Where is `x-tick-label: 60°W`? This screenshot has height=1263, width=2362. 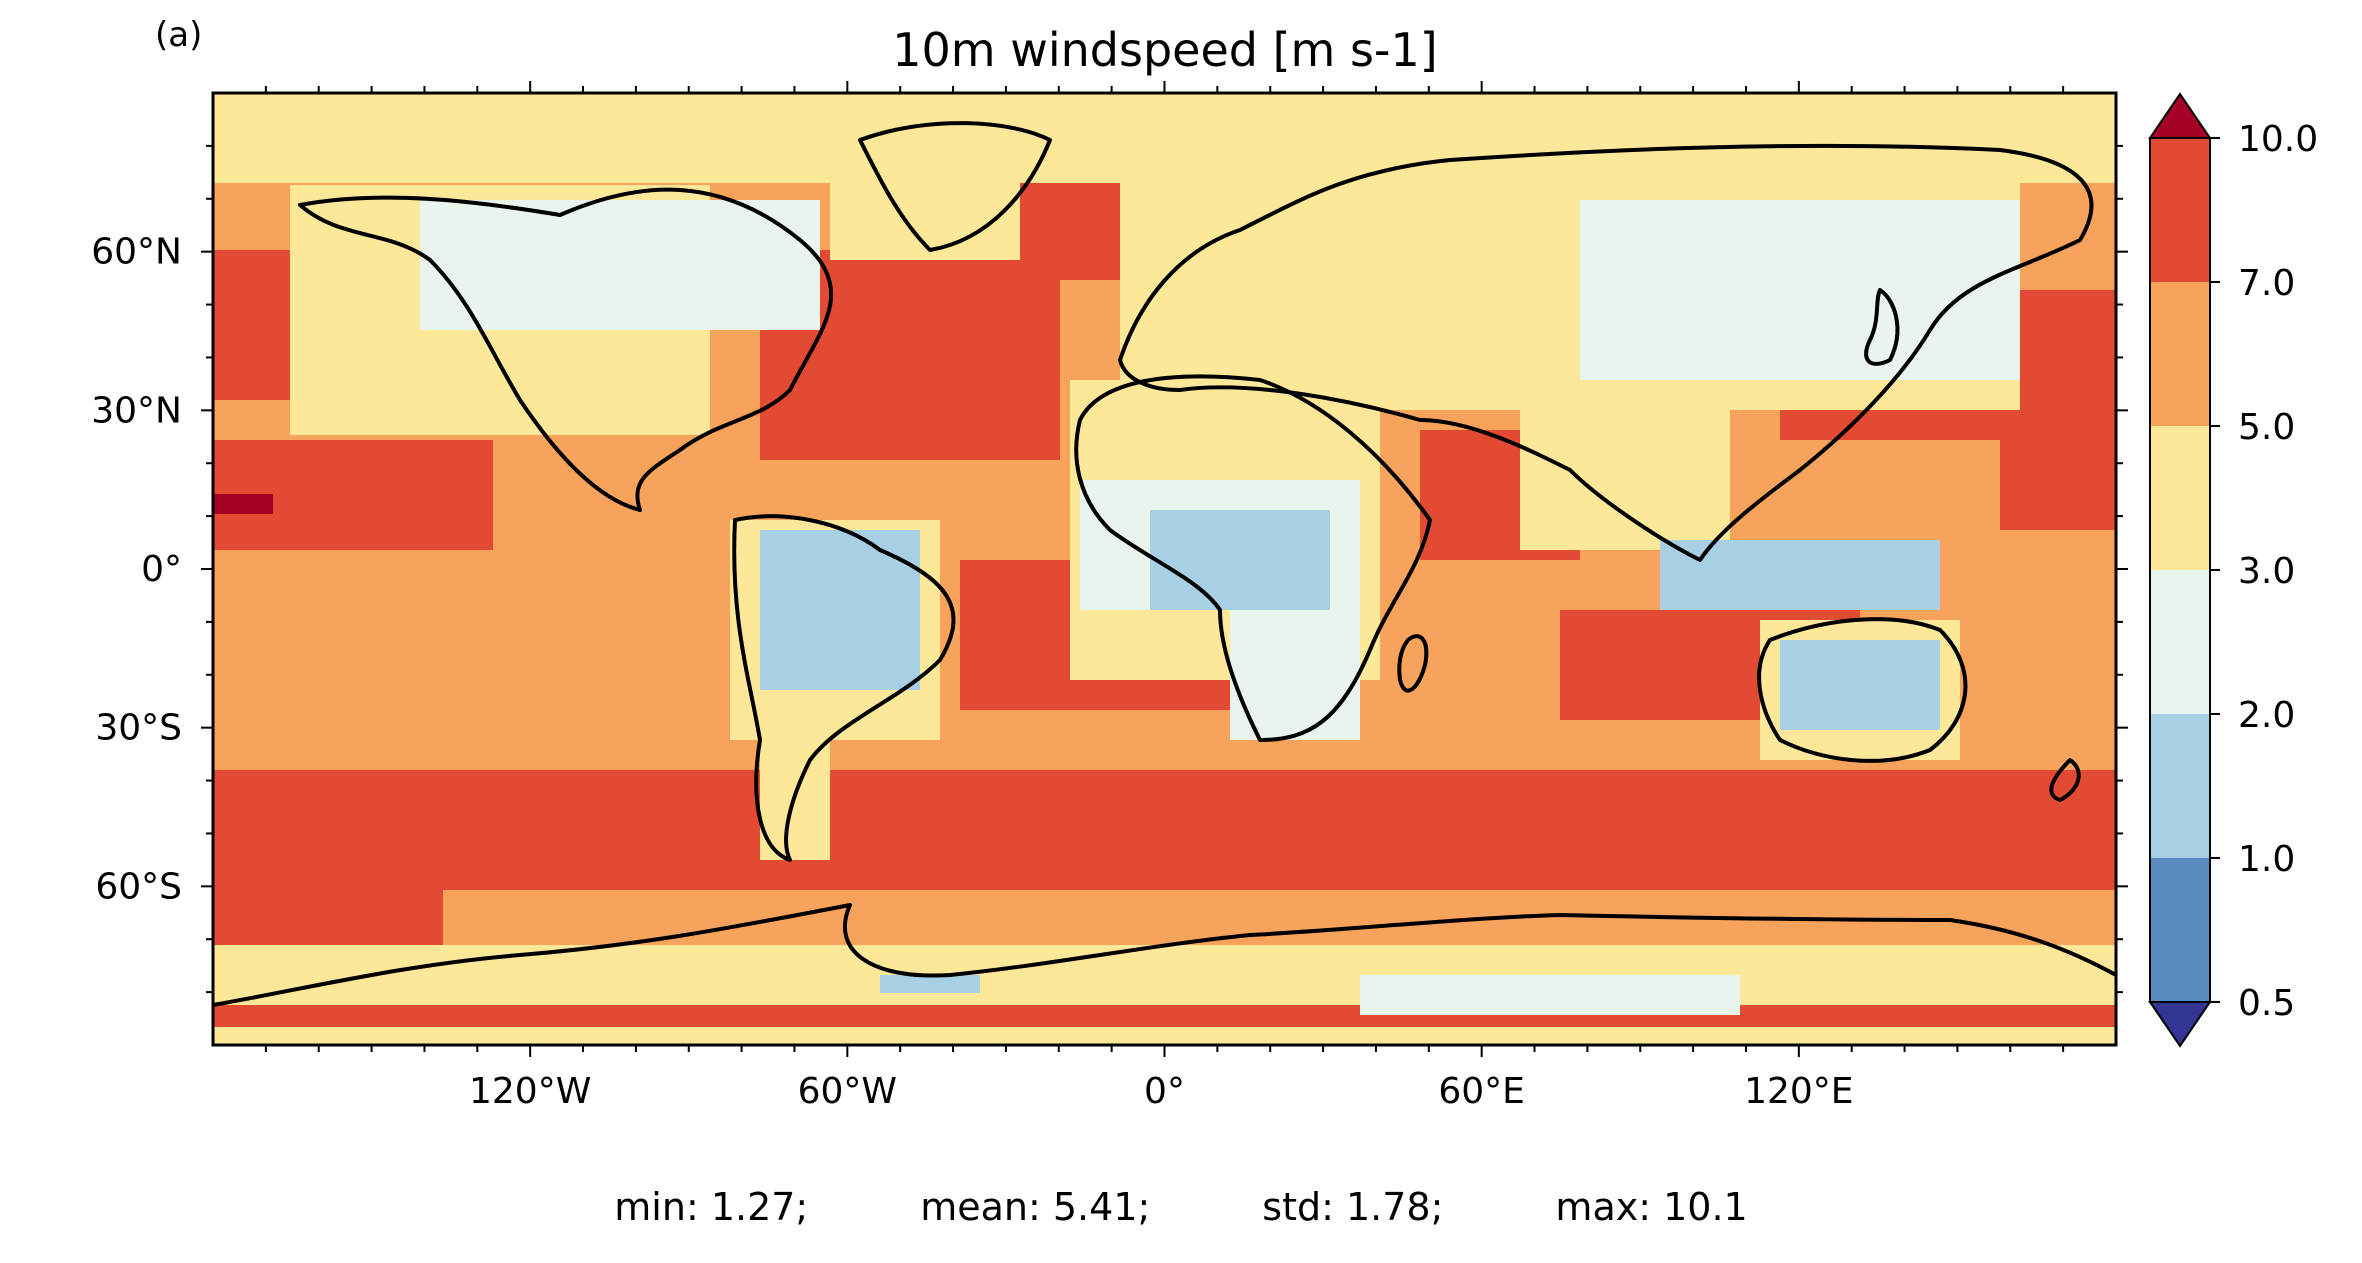
x-tick-label: 60°W is located at coordinates (847, 1091).